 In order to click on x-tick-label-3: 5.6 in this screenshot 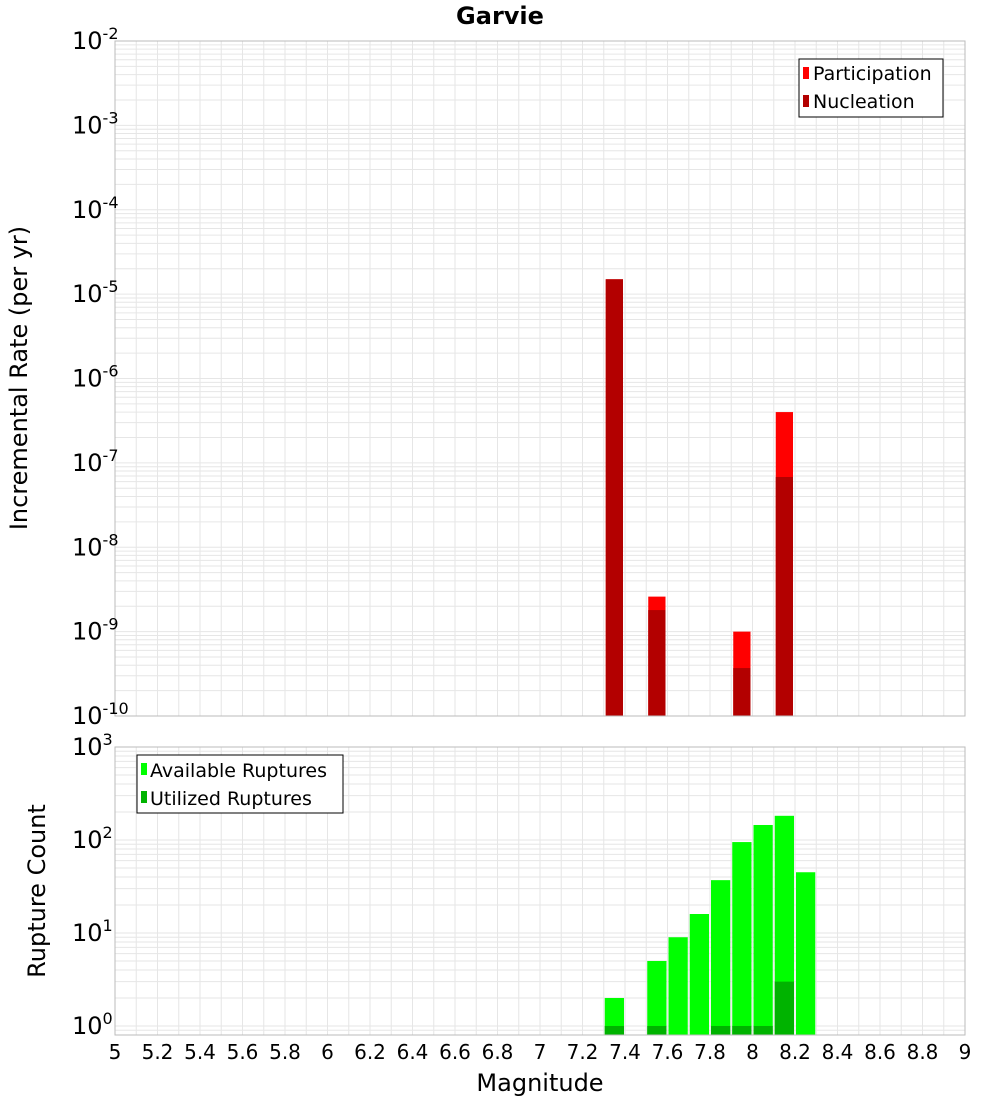, I will do `click(243, 1052)`.